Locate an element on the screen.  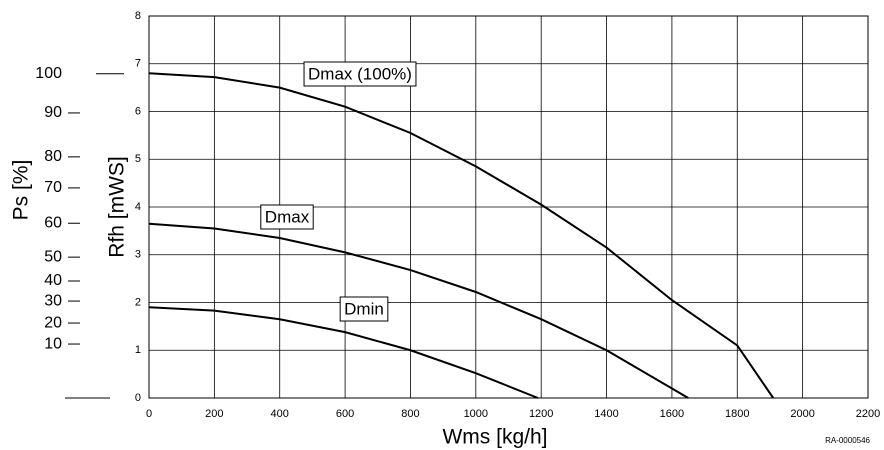
ps-tick-label: 80 is located at coordinates (53, 156).